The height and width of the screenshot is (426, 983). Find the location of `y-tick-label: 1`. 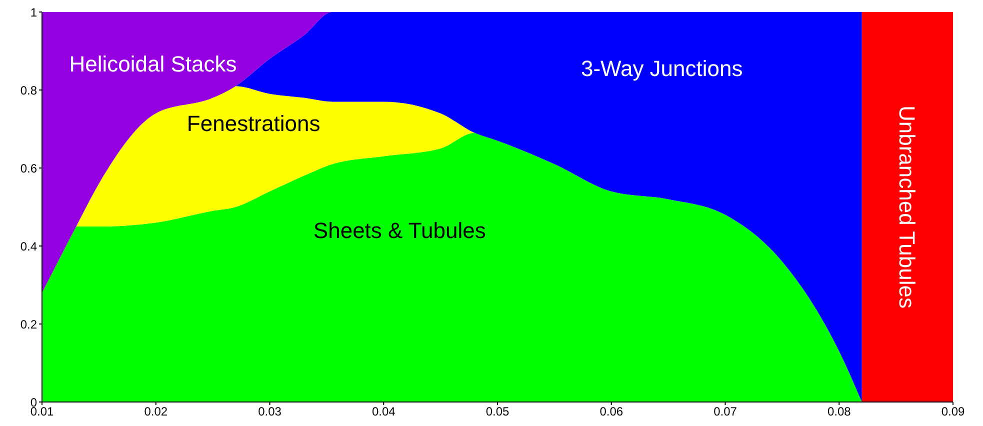

y-tick-label: 1 is located at coordinates (34, 12).